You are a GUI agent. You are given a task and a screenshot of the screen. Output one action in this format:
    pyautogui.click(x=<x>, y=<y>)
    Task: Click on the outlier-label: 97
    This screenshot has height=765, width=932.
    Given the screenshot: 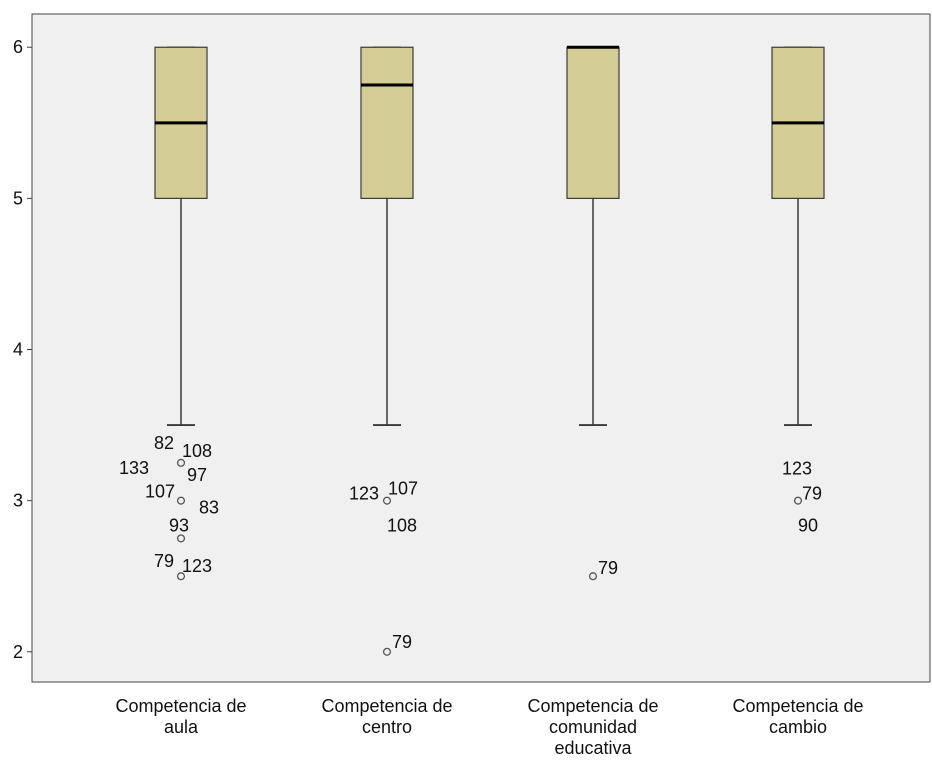 What is the action you would take?
    pyautogui.click(x=197, y=475)
    